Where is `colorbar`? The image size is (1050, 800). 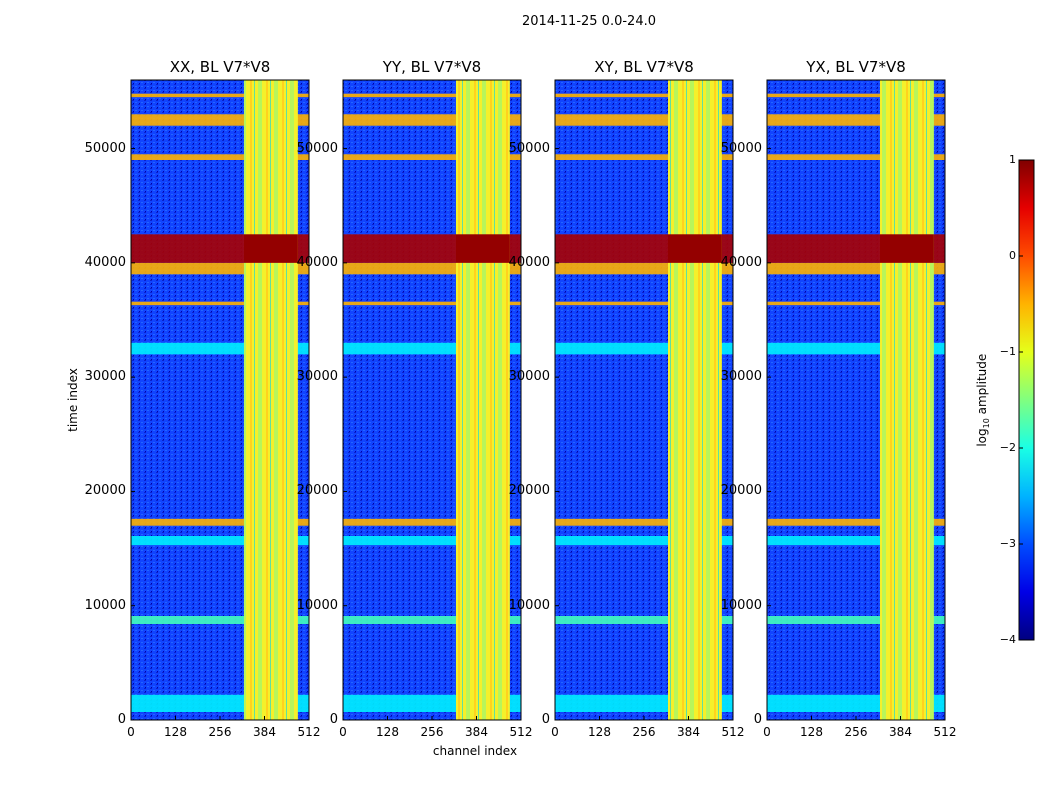
colorbar is located at coordinates (1026, 400).